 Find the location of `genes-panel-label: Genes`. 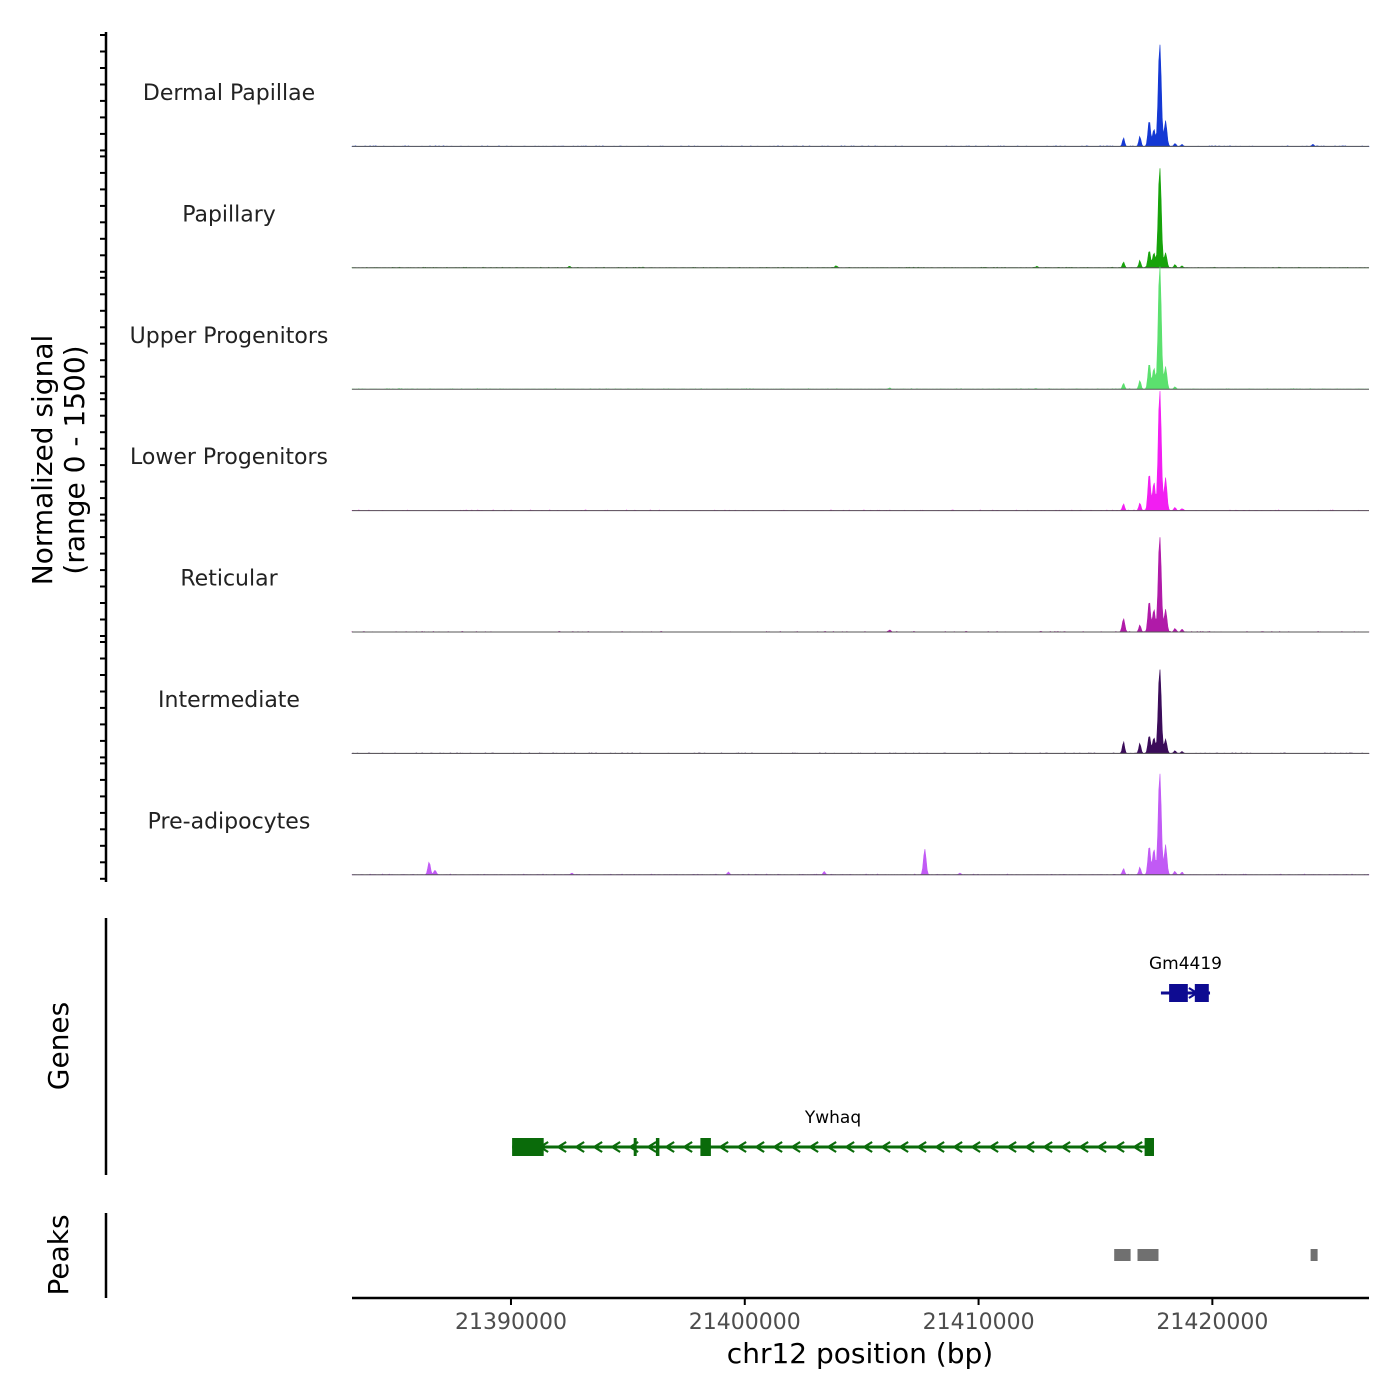

genes-panel-label: Genes is located at coordinates (58, 1046).